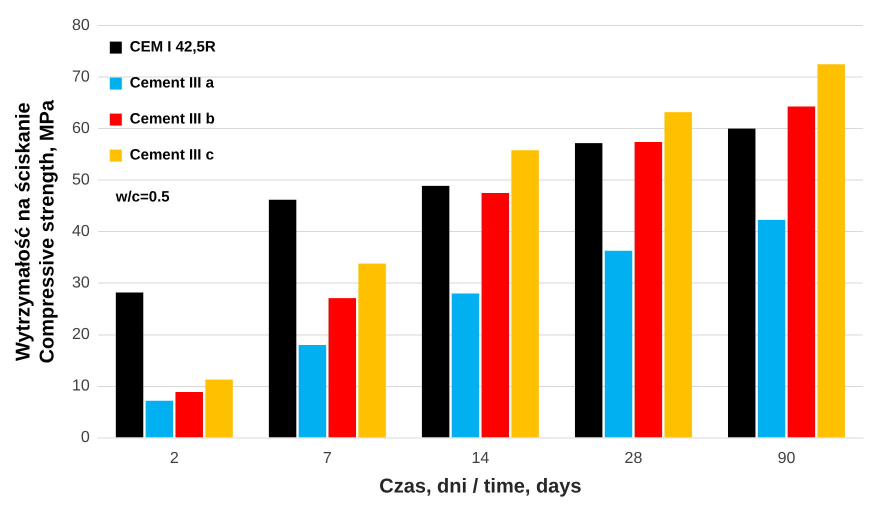 The image size is (881, 511). Describe the element at coordinates (172, 119) in the screenshot. I see `legend-label: Cement III b` at that location.